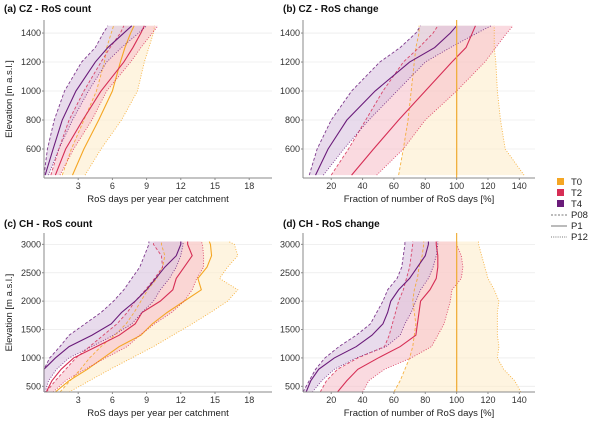 The width and height of the screenshot is (600, 426). Describe the element at coordinates (579, 215) in the screenshot. I see `legend-label: P08` at that location.